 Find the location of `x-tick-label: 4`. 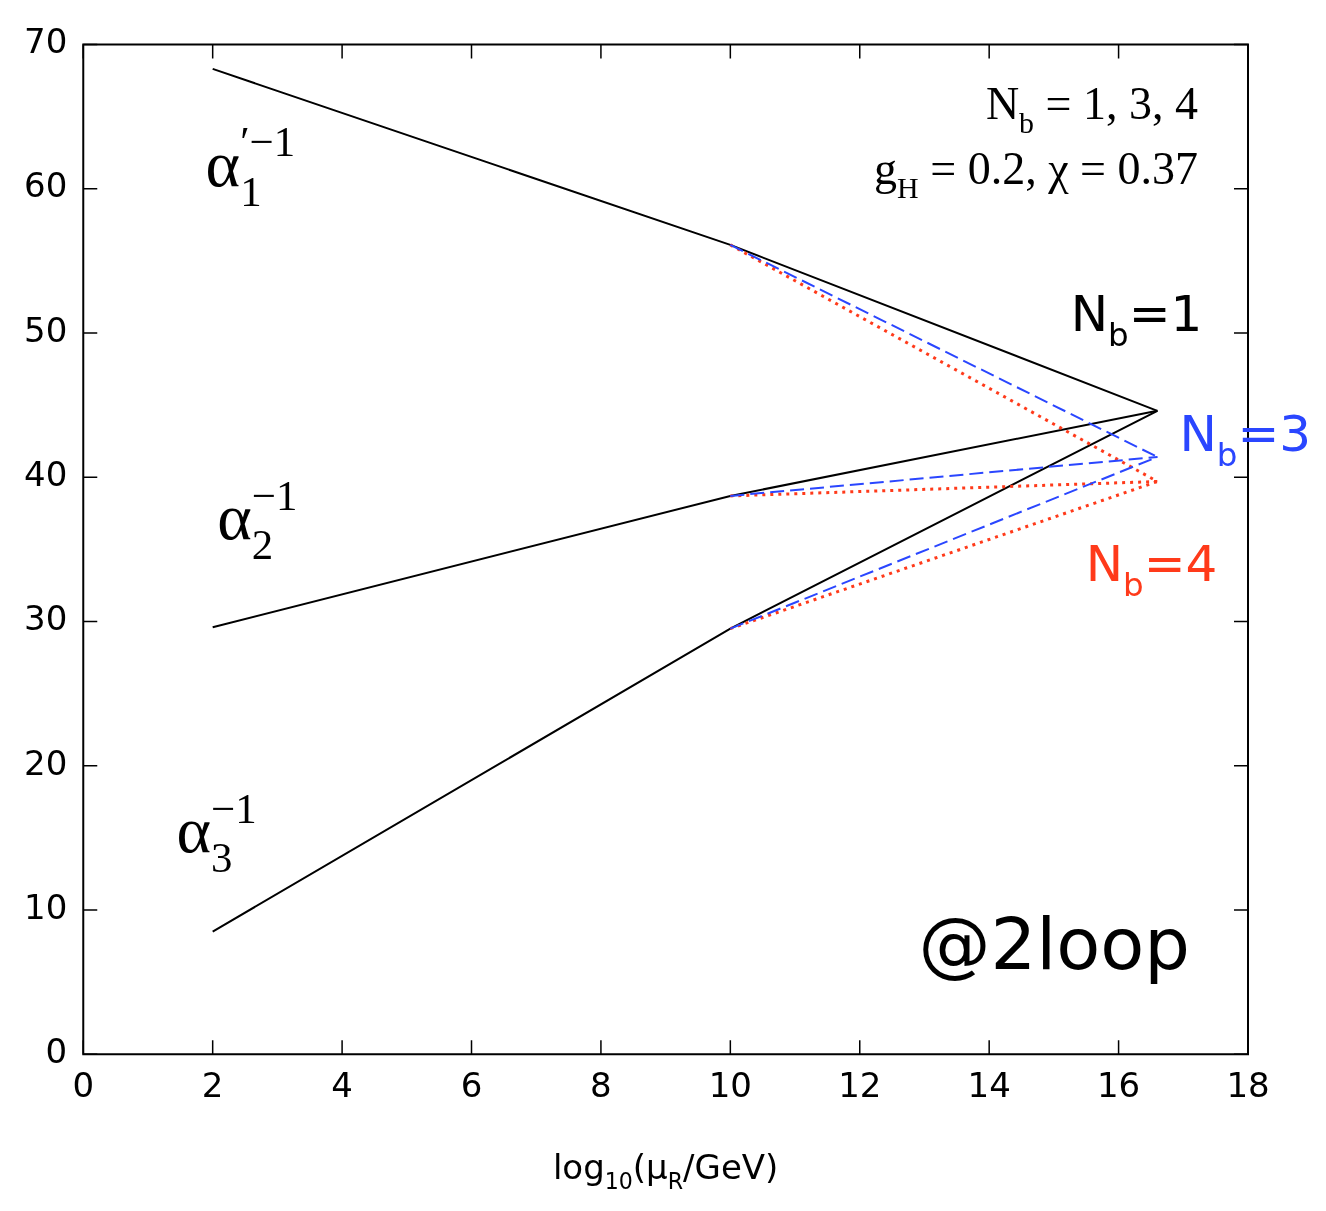

x-tick-label: 4 is located at coordinates (342, 1085).